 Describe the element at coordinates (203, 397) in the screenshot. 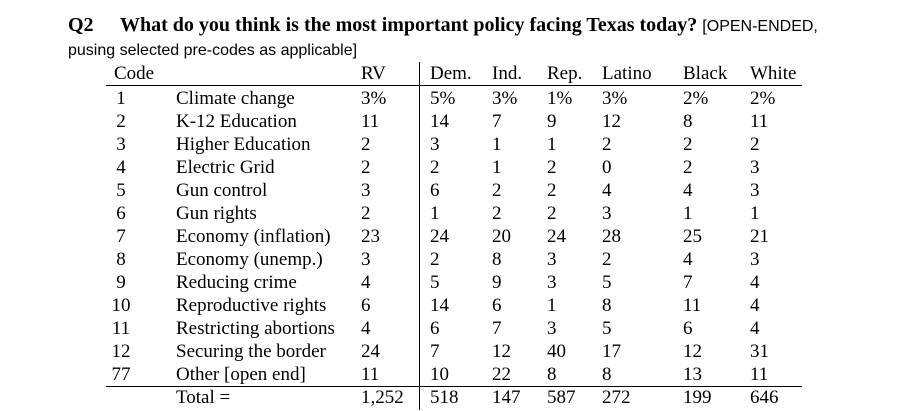

I see `total-label: Total =` at that location.